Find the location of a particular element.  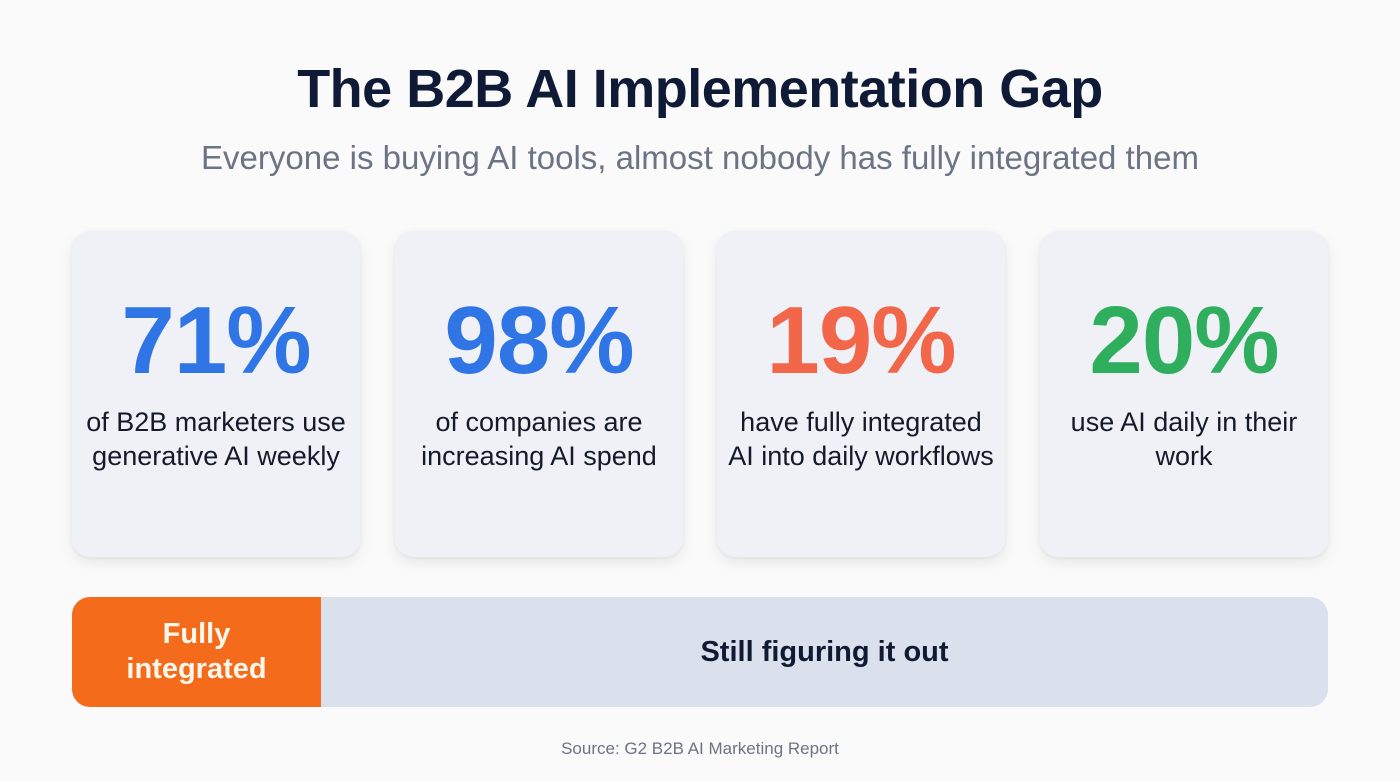

bar-segment-fully-integrated: Fully integrated is located at coordinates (196, 652).